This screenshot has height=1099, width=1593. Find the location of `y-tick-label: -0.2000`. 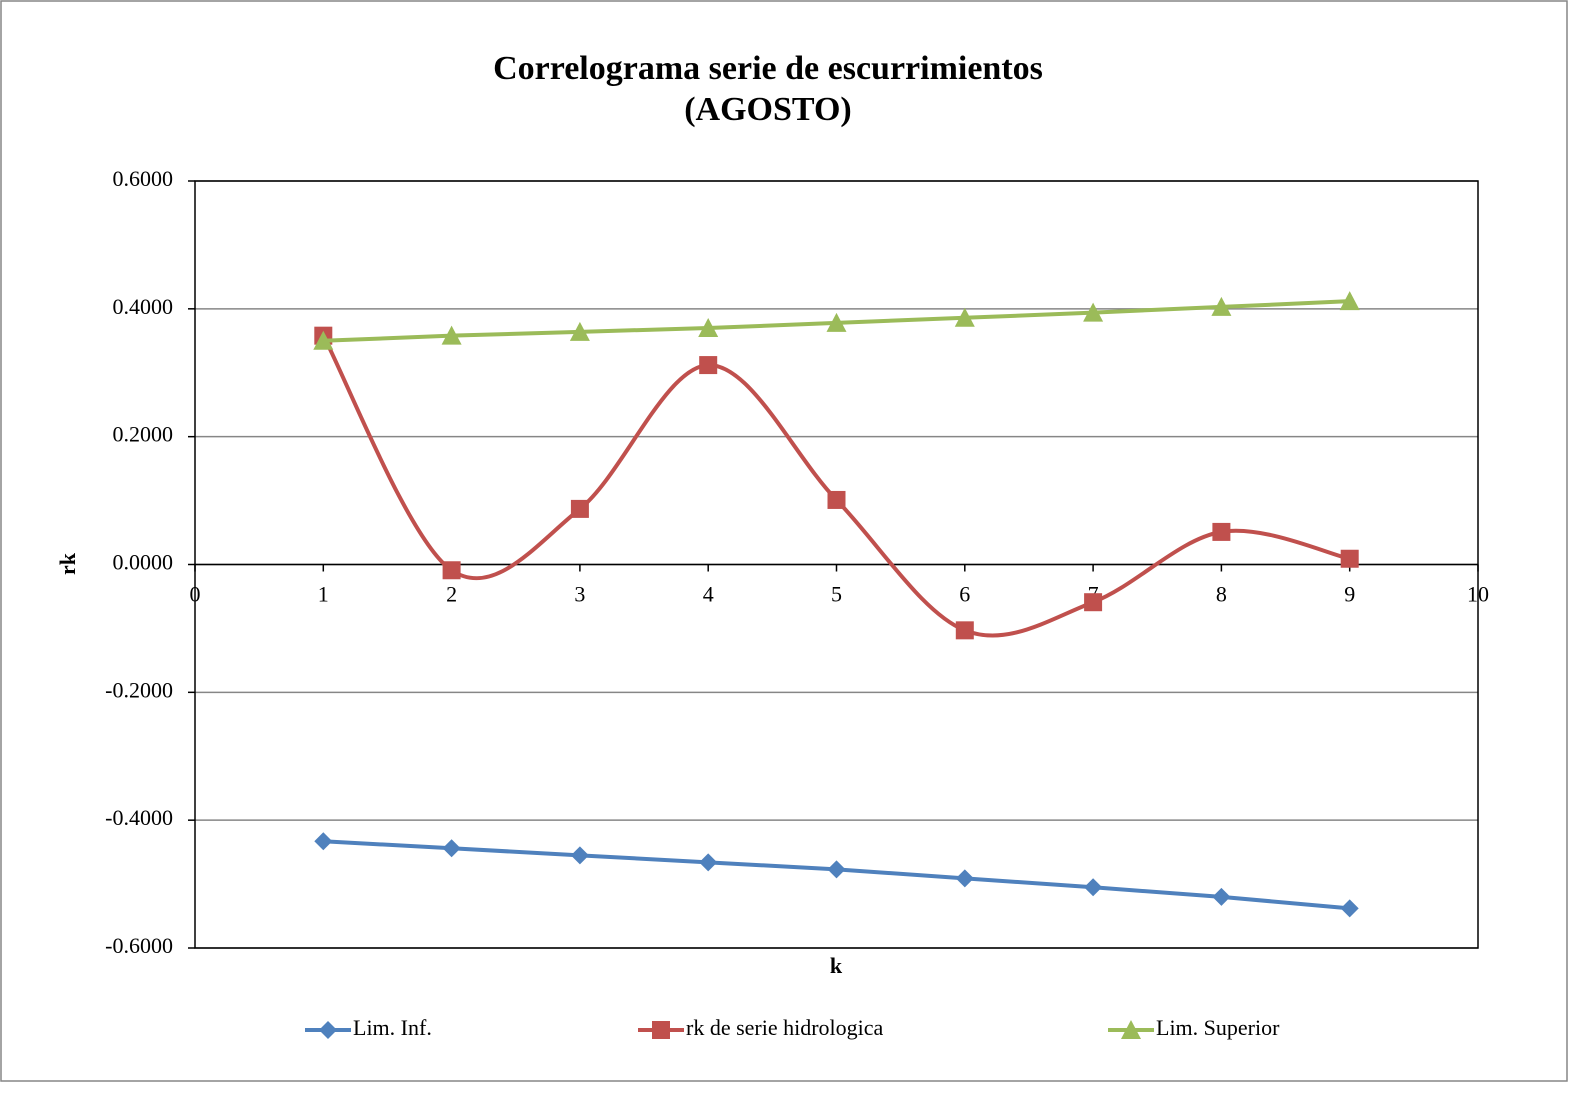

y-tick-label: -0.2000 is located at coordinates (139, 689).